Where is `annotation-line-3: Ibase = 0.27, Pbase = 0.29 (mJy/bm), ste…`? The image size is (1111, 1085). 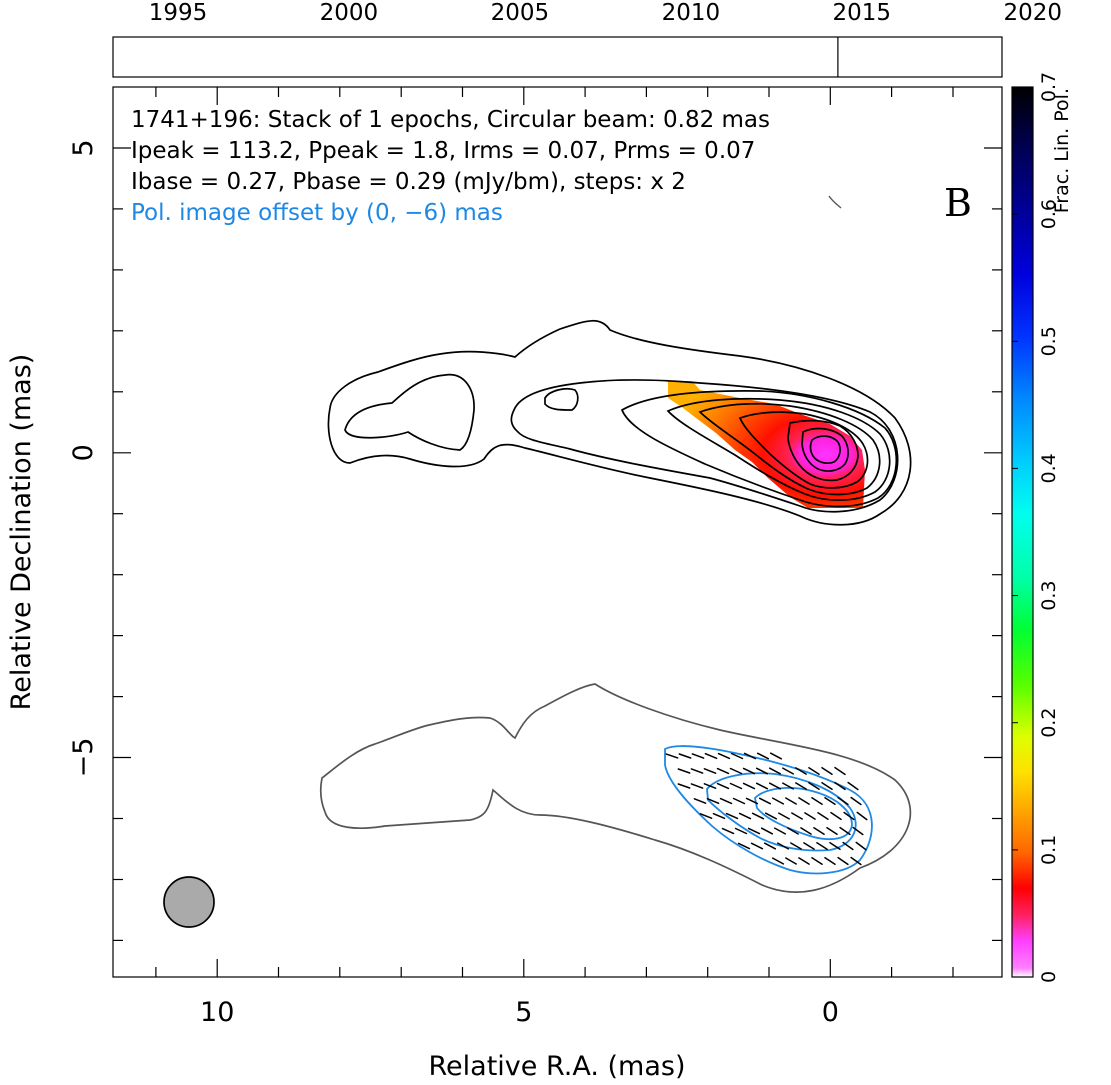
annotation-line-3: Ibase = 0.27, Pbase = 0.29 (mJy/bm), ste… is located at coordinates (408, 182).